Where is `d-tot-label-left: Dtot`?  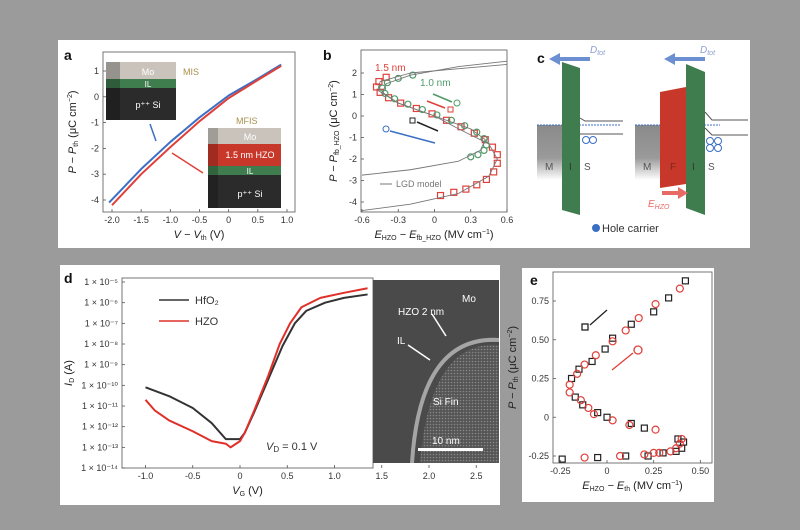 d-tot-label-left: Dtot is located at coordinates (598, 51).